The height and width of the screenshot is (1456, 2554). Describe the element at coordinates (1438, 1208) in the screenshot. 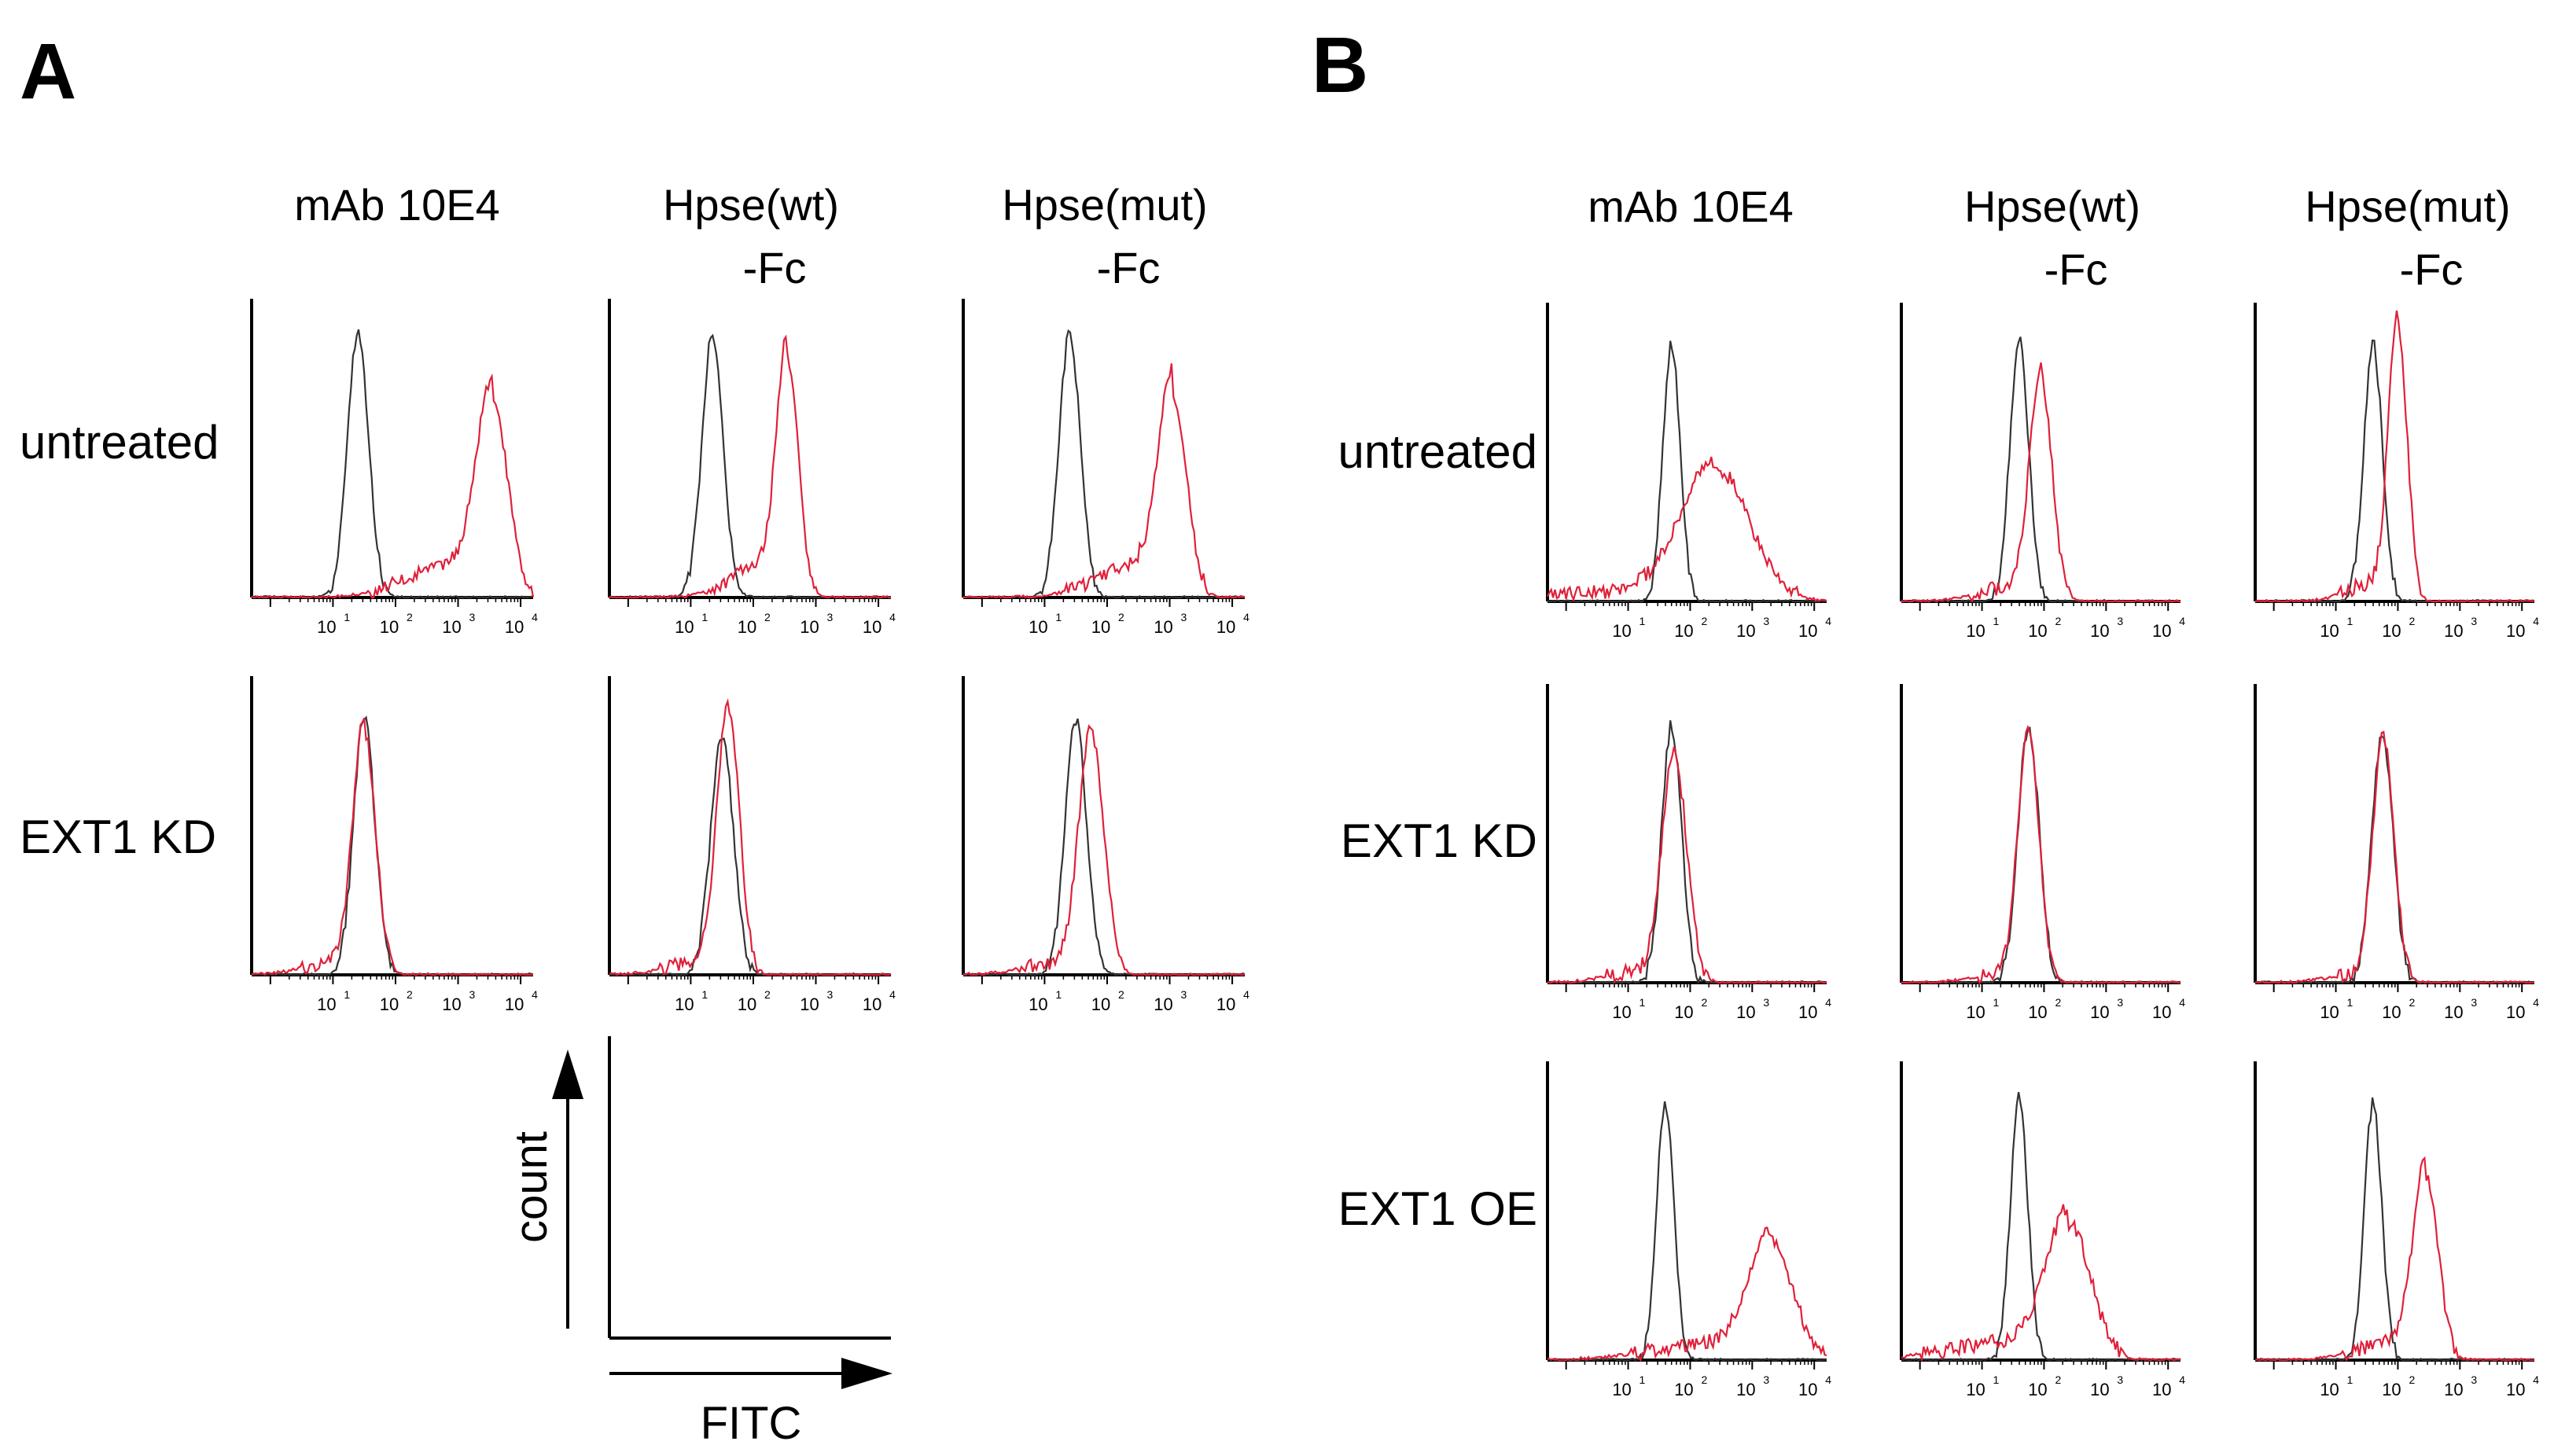

I see `row-label: EXT1 OE` at that location.